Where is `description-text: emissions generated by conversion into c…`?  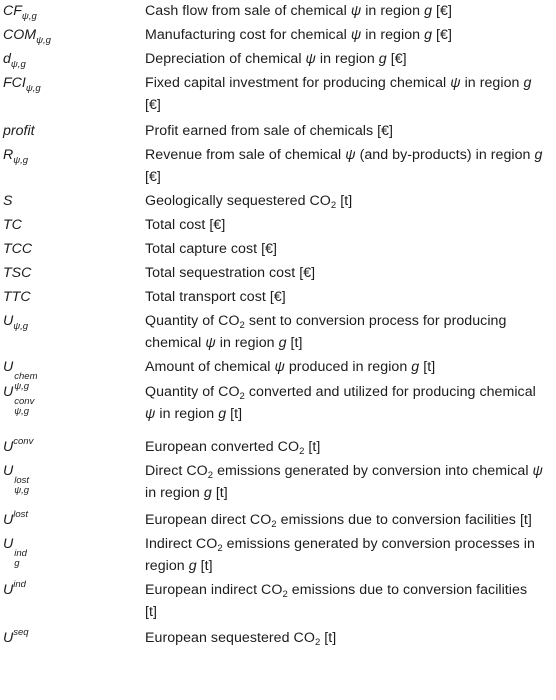
description-text: emissions generated by conversion into c… is located at coordinates (373, 471).